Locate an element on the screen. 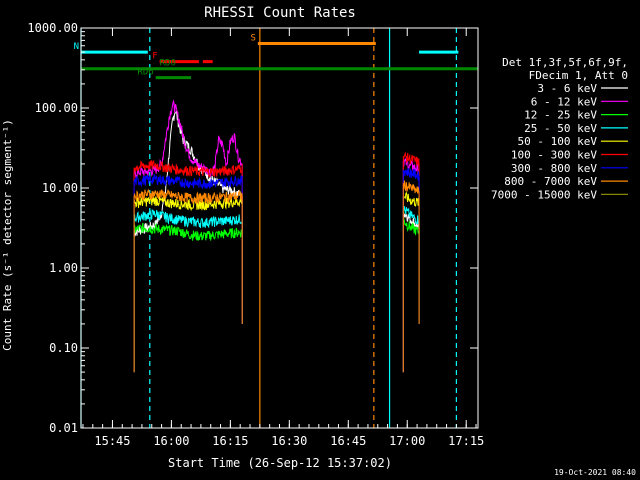 The height and width of the screenshot is (480, 640). bar-label-n: N is located at coordinates (76, 47).